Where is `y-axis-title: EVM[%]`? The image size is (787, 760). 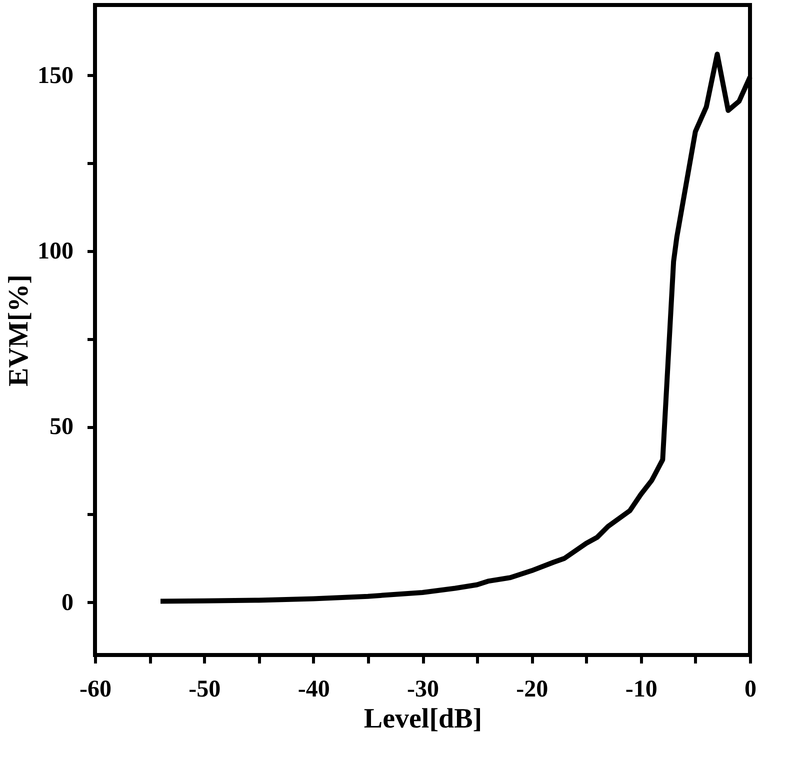 y-axis-title: EVM[%] is located at coordinates (19, 330).